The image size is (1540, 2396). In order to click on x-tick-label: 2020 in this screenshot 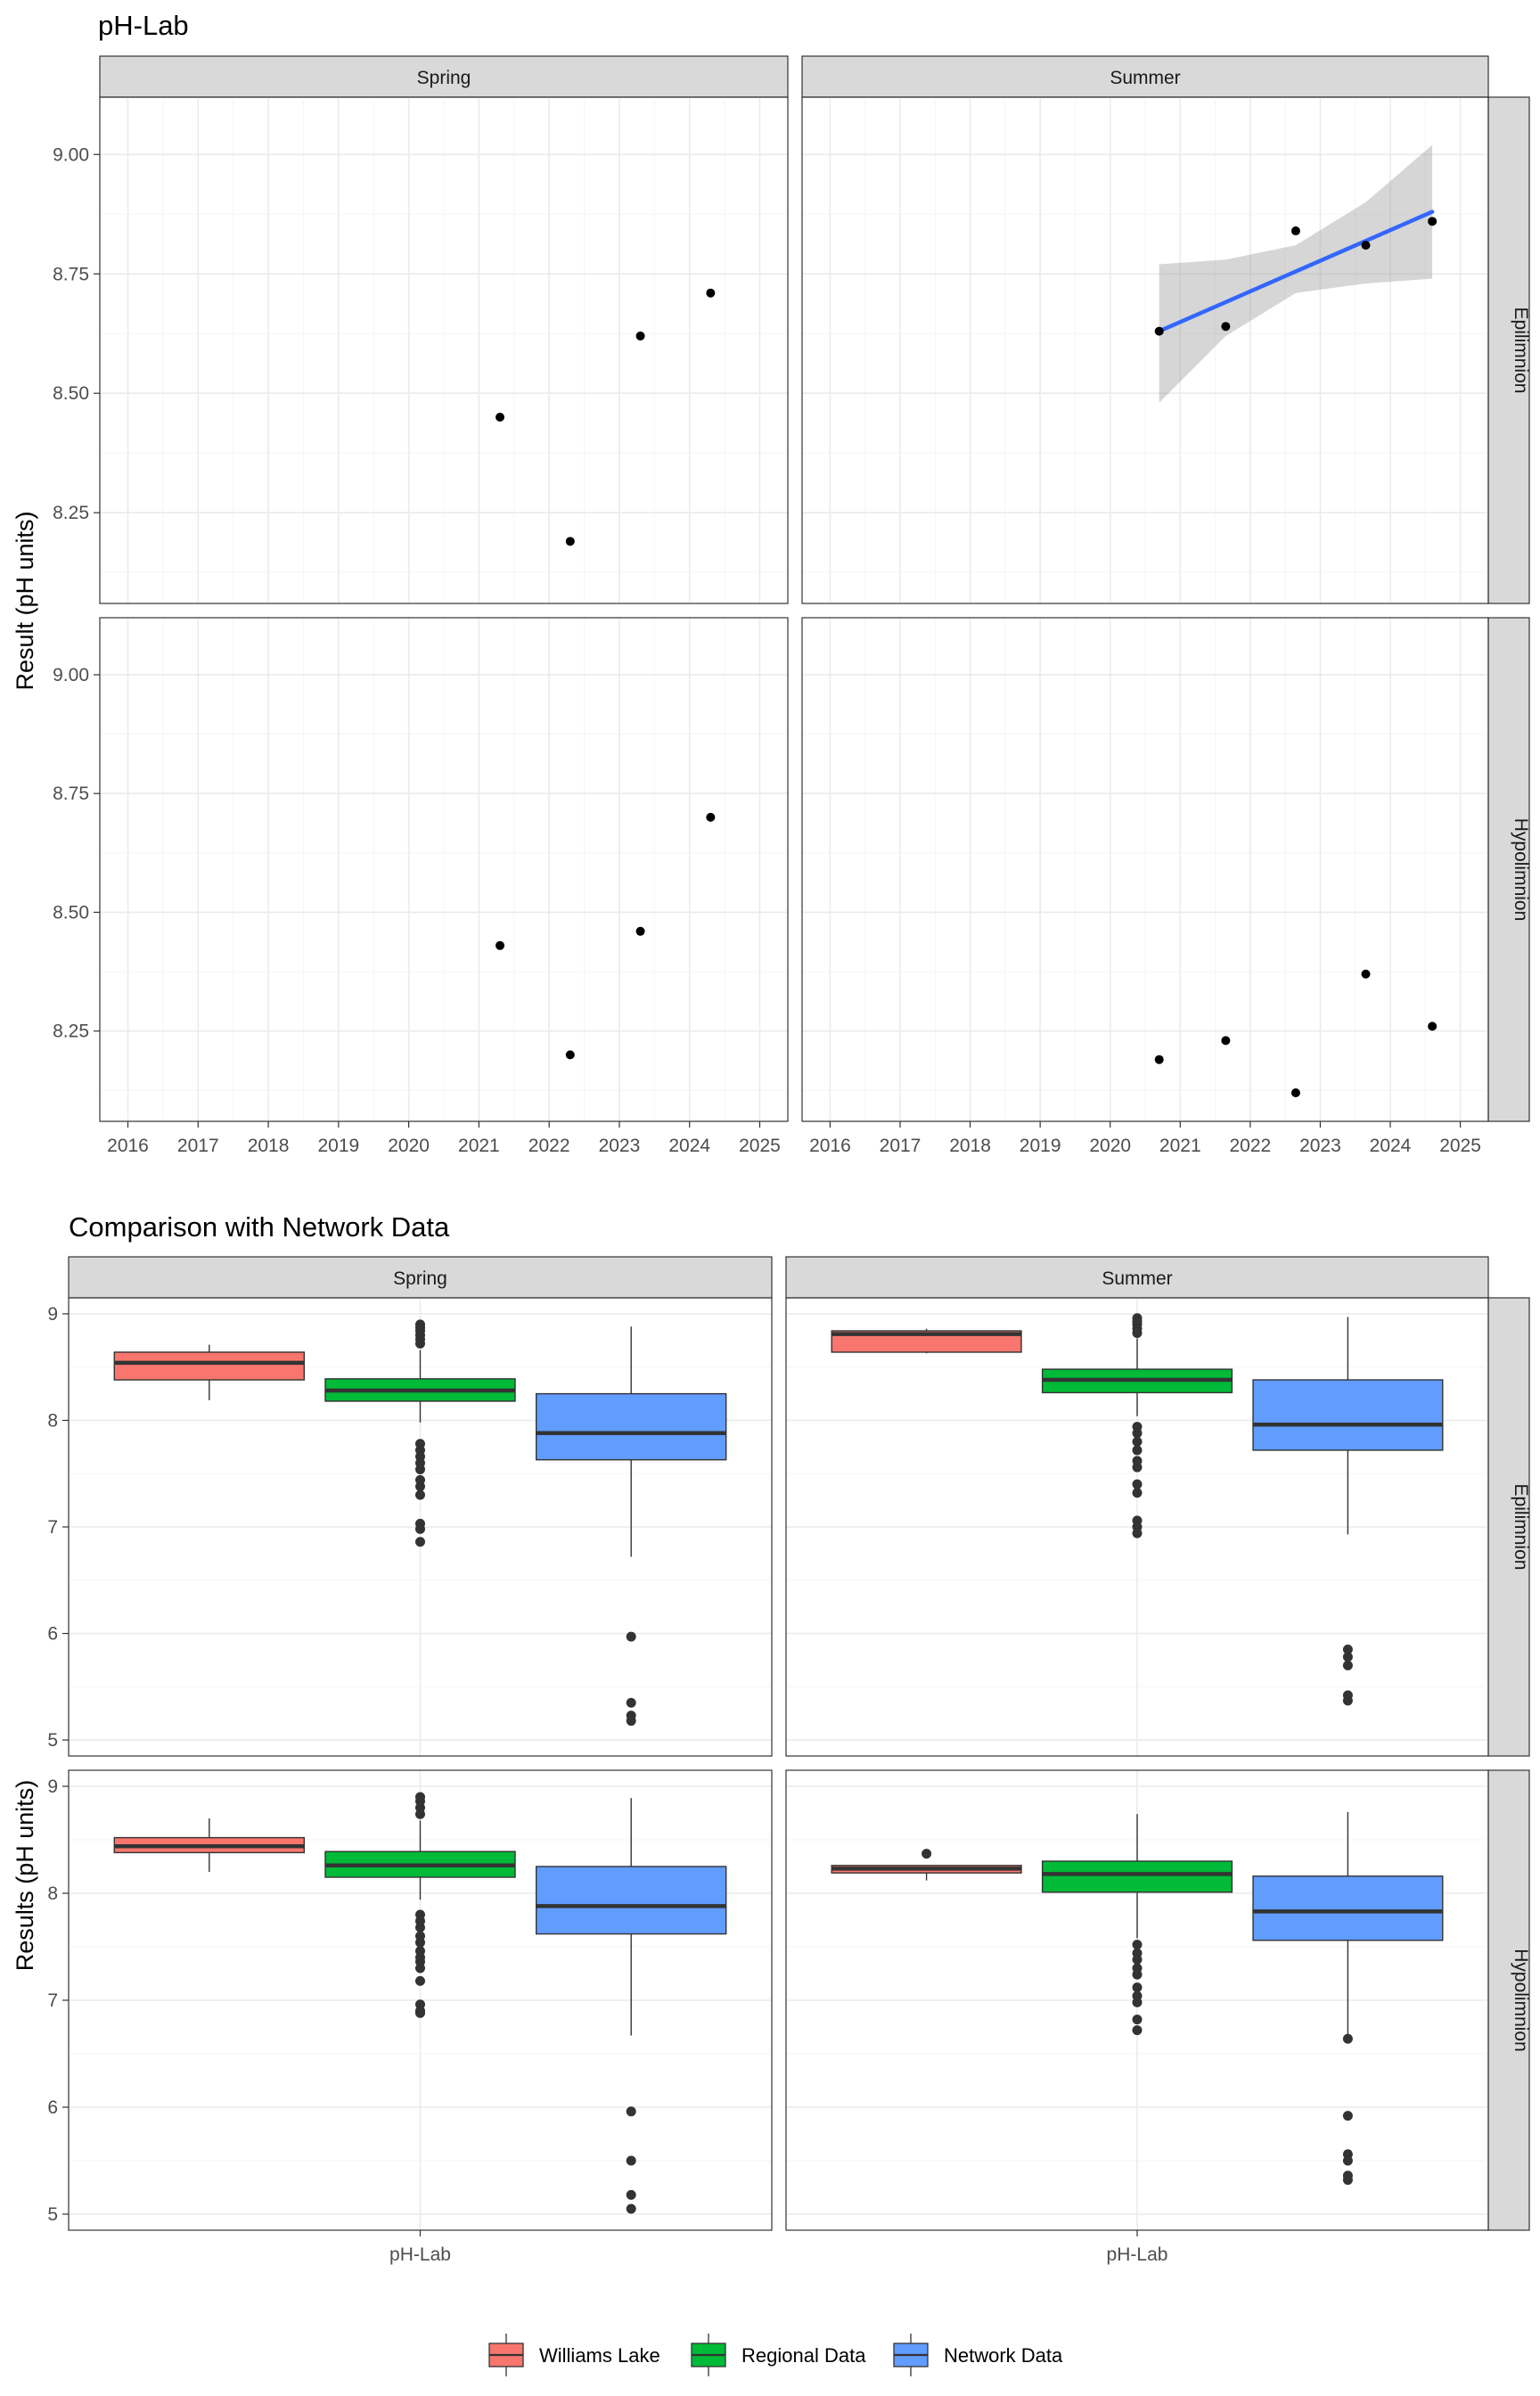, I will do `click(409, 1146)`.